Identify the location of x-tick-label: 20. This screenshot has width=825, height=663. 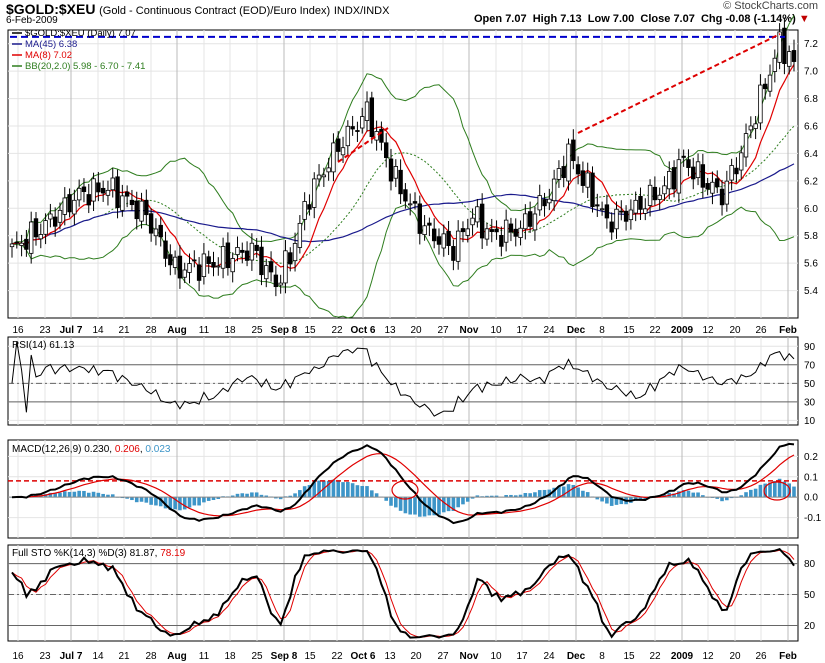
(416, 330).